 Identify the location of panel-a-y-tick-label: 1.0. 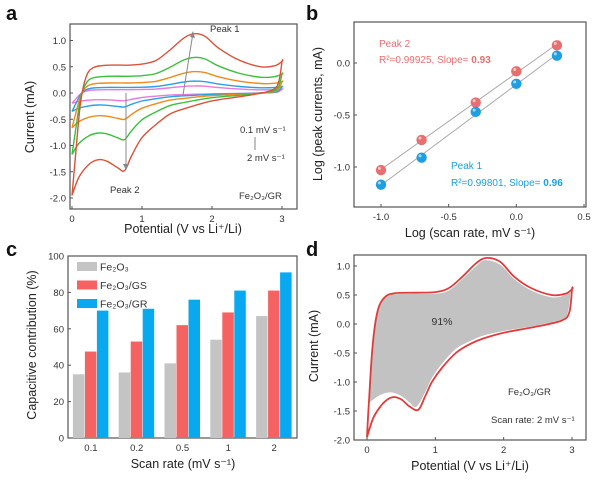
(59, 41).